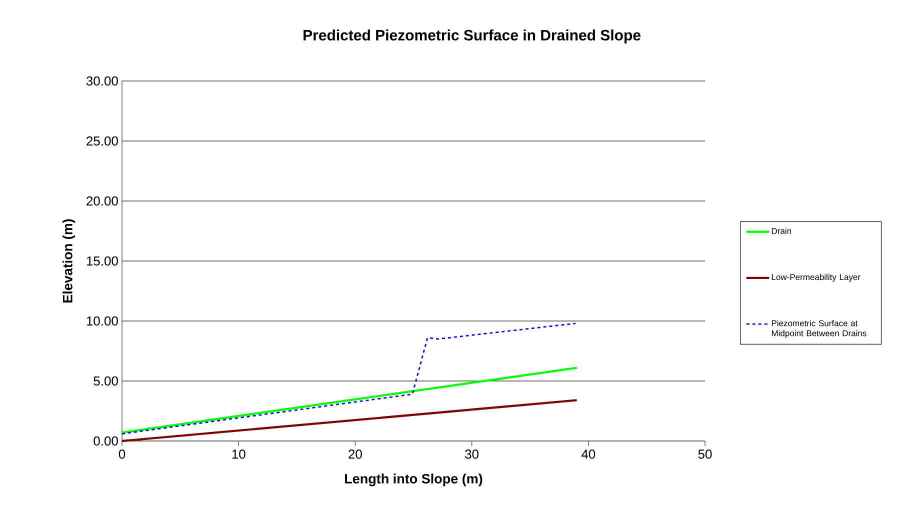 The height and width of the screenshot is (517, 912). What do you see at coordinates (106, 441) in the screenshot?
I see `y-tick-label: 0.00` at bounding box center [106, 441].